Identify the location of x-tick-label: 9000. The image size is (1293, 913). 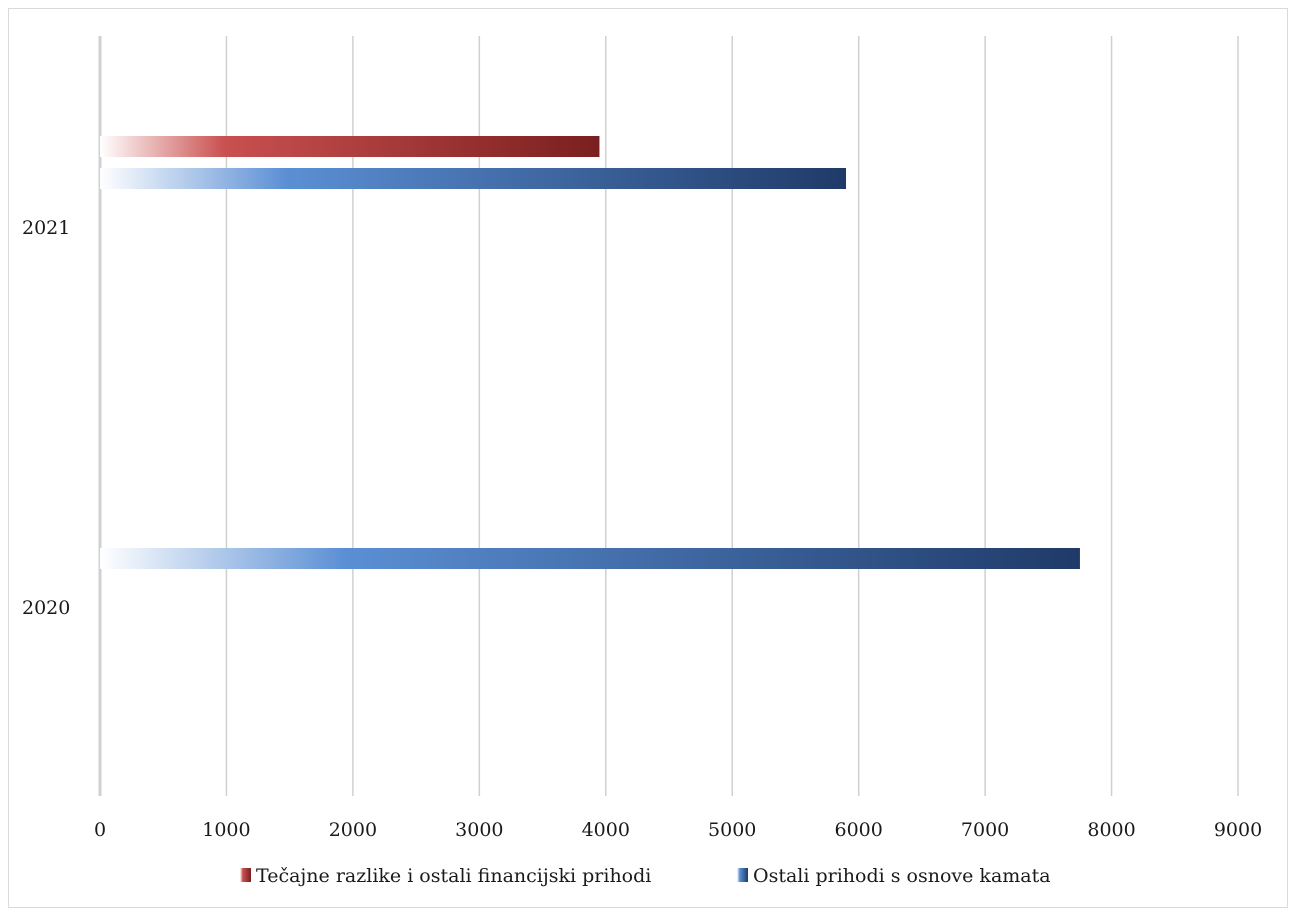
(1238, 830).